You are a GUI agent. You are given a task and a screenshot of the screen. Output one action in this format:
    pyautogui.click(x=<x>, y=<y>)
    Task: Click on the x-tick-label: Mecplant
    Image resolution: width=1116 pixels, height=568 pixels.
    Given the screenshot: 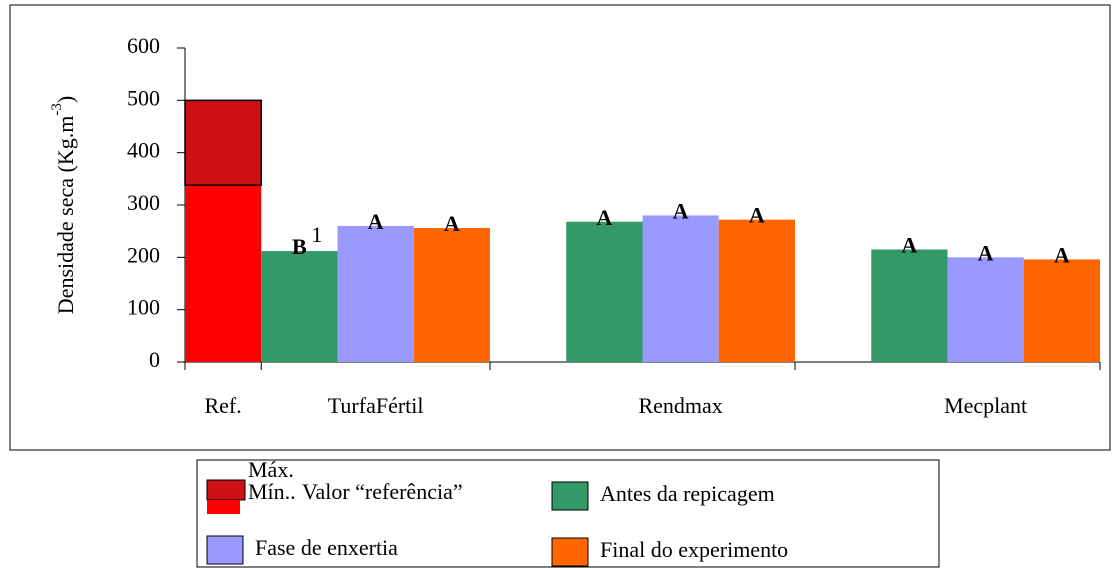 What is the action you would take?
    pyautogui.click(x=985, y=405)
    